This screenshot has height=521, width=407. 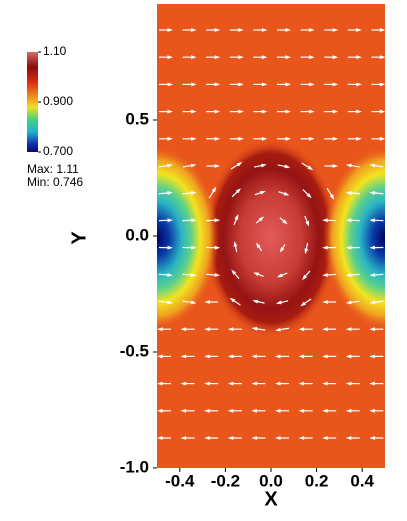 I want to click on x-tick-label: -0.4, so click(x=180, y=480).